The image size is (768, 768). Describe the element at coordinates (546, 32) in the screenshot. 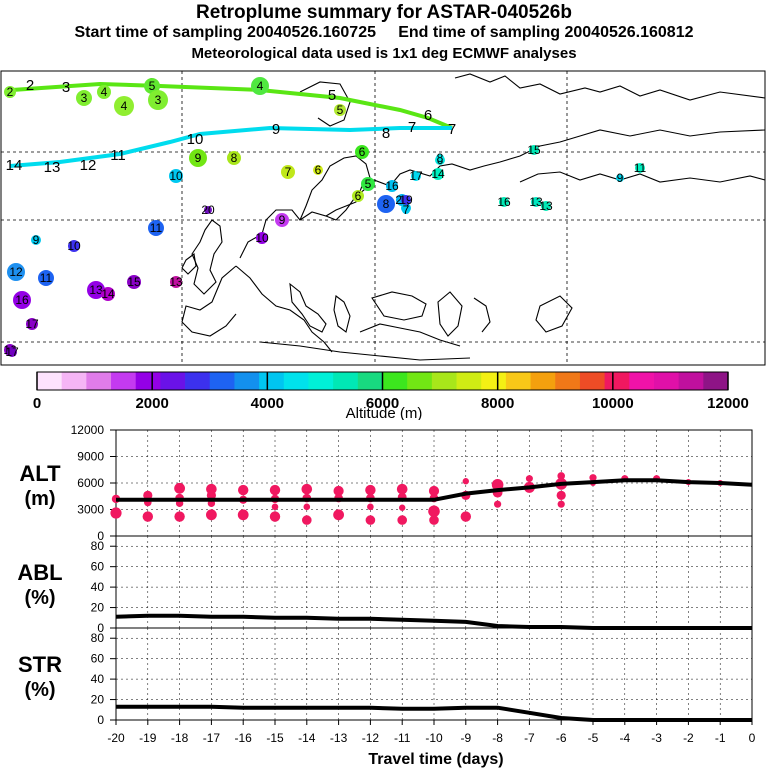

I see `end-time-label: End time of sampling 20040526.160812` at that location.